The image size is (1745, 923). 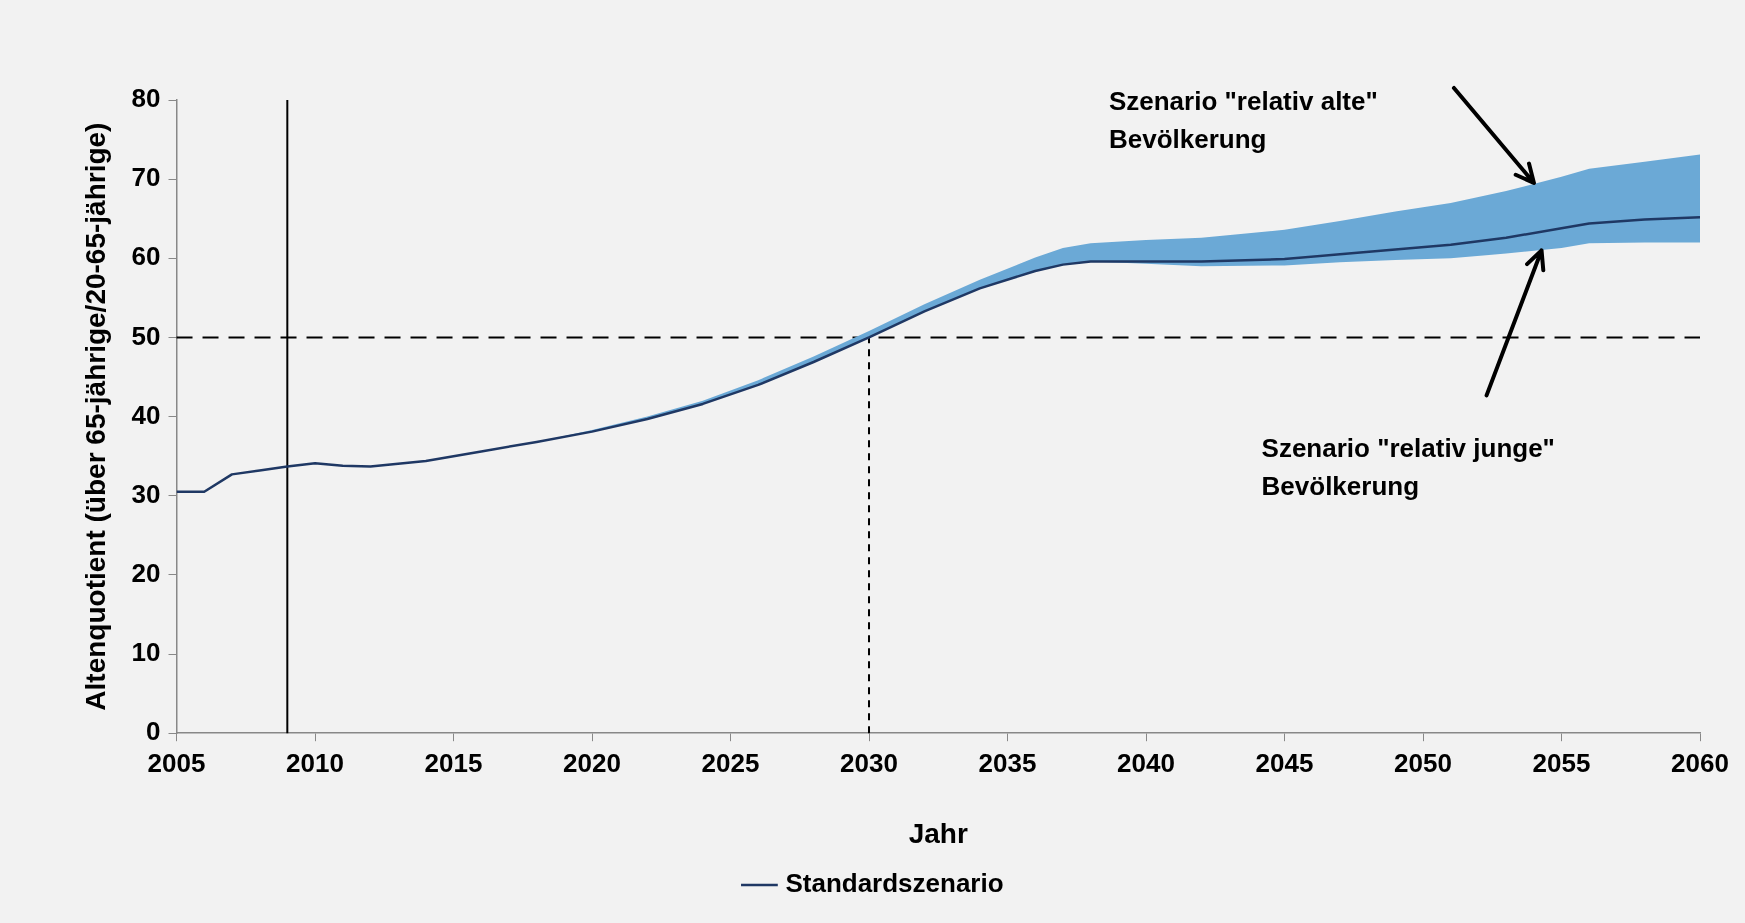 I want to click on x-tick-label: 2020, so click(x=592, y=762).